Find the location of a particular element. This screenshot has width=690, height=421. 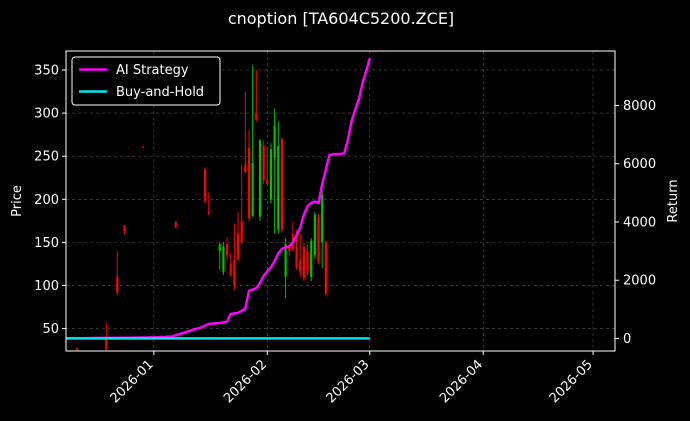

legend-box is located at coordinates (146, 81).